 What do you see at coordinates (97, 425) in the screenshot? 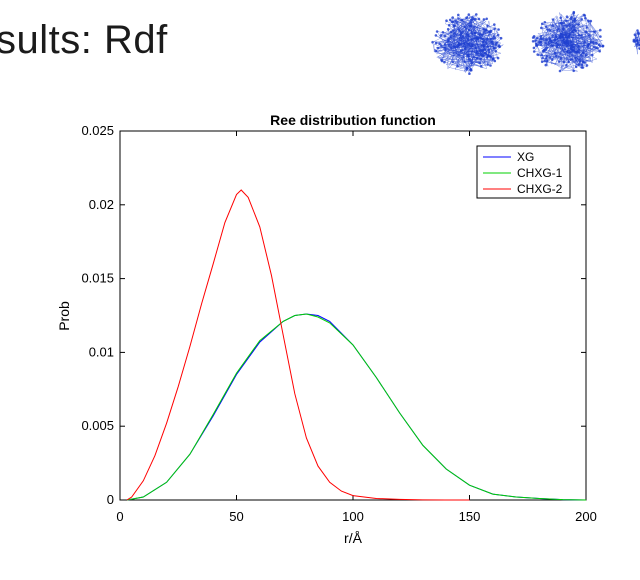
I see `y-tick-label: 0.005` at bounding box center [97, 425].